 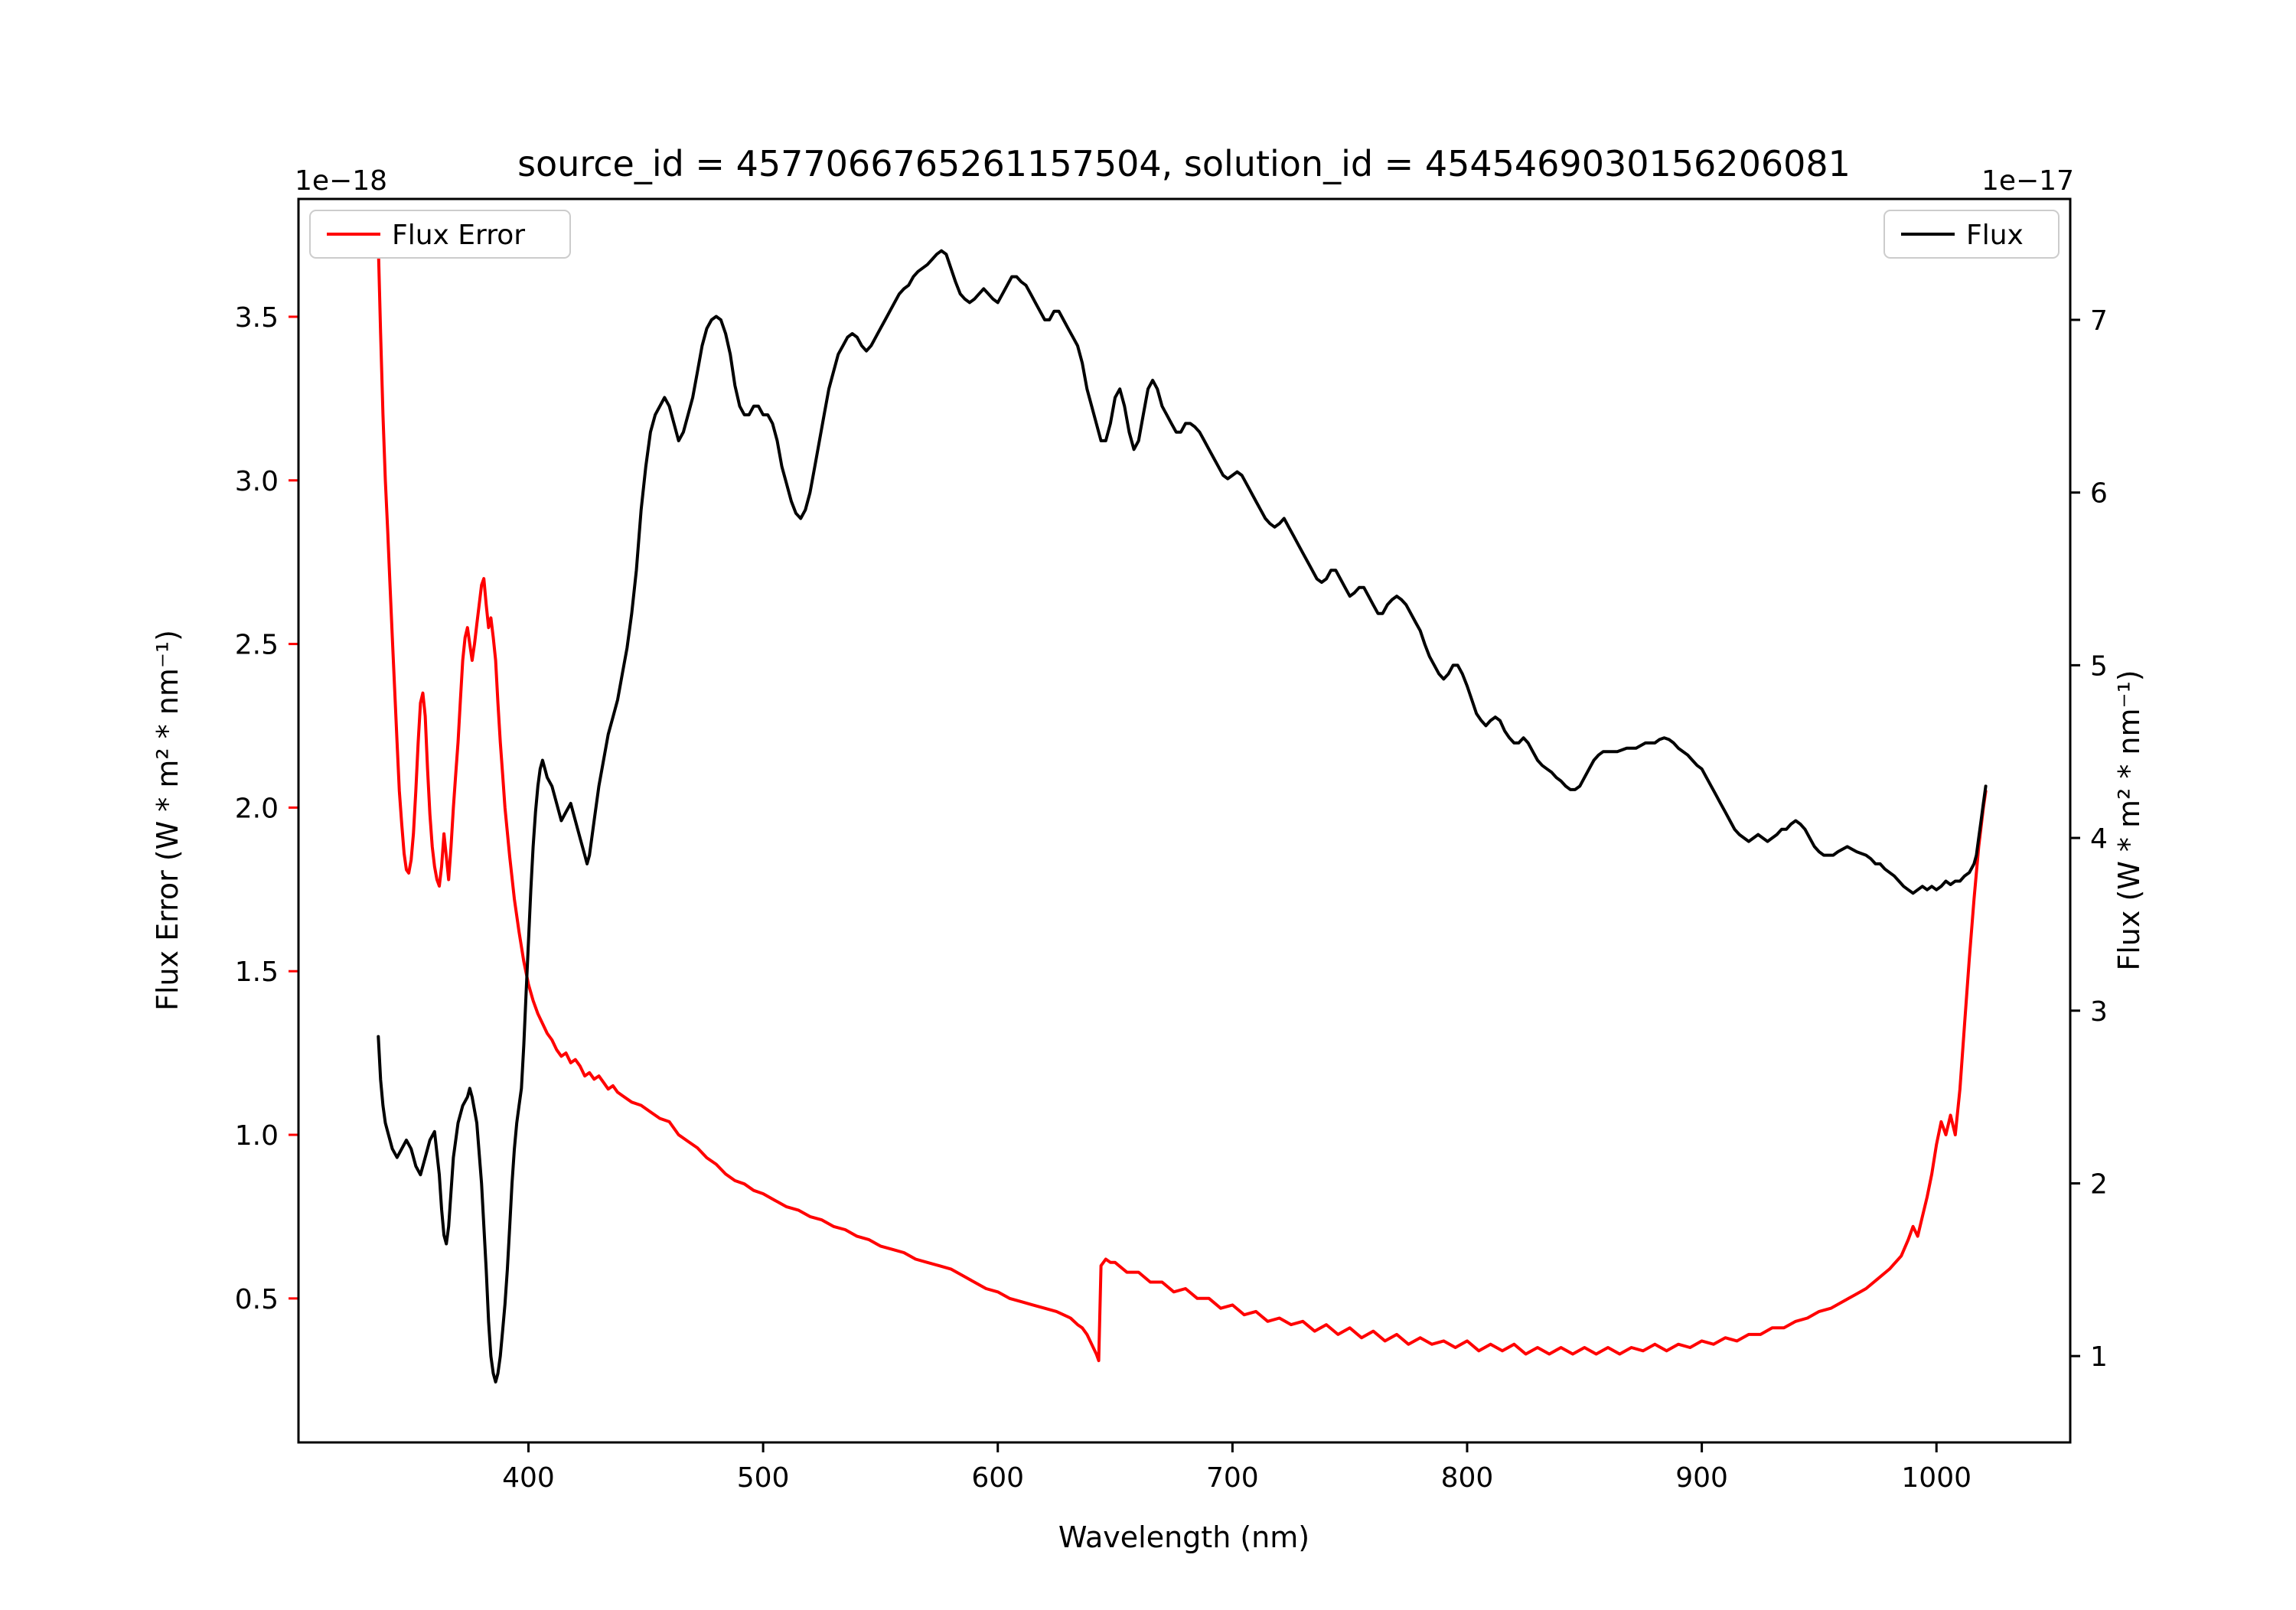 What do you see at coordinates (2099, 321) in the screenshot?
I see `right-y-tick-label: 7` at bounding box center [2099, 321].